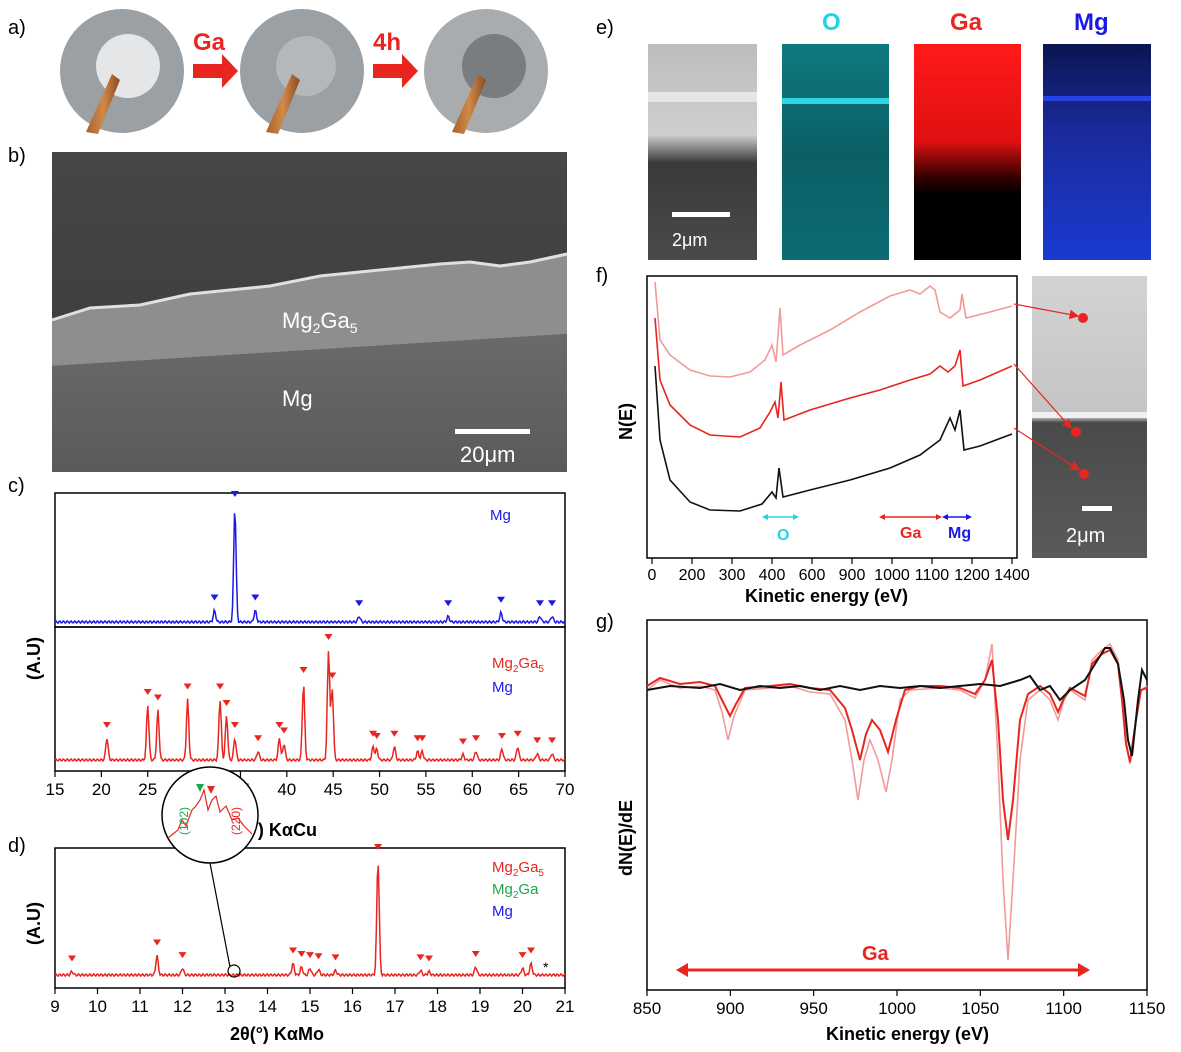 This screenshot has height=1052, width=1181. What do you see at coordinates (34, 658) in the screenshot?
I see `ylabel-c: (A.U)` at bounding box center [34, 658].